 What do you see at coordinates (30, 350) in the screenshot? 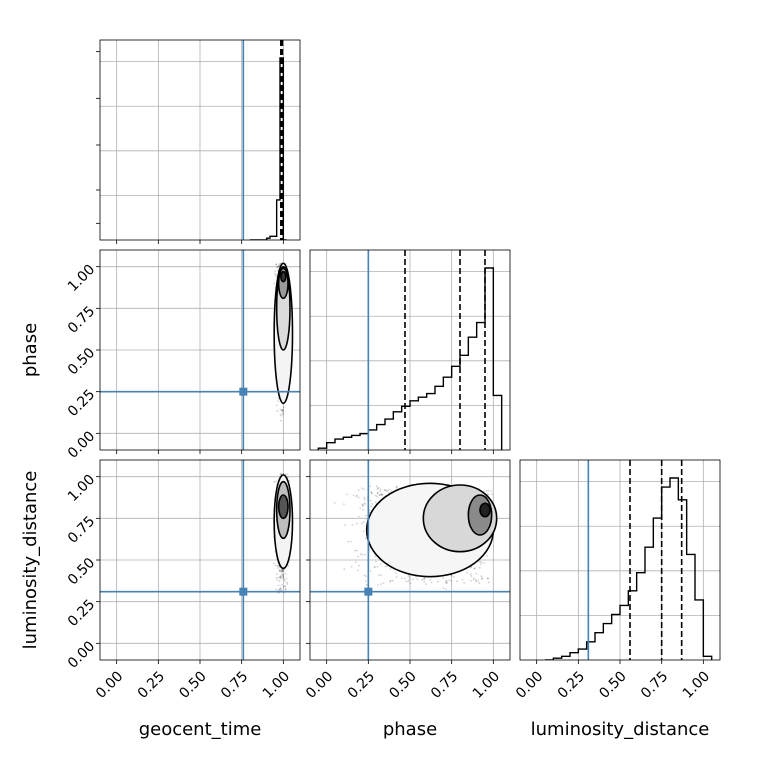
I see `y-axis-label-phase: phase` at bounding box center [30, 350].